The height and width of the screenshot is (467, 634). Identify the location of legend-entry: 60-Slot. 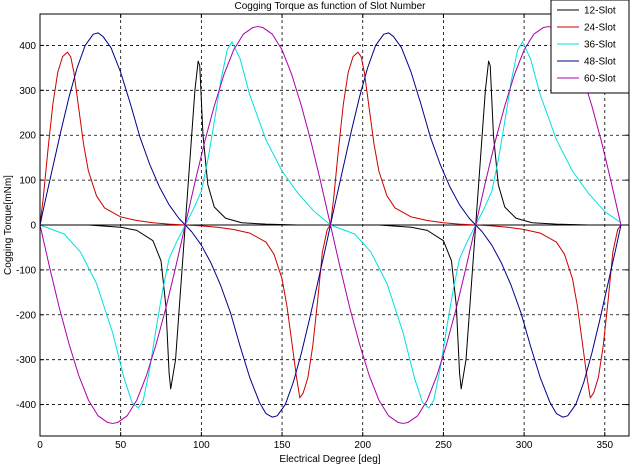
(600, 79).